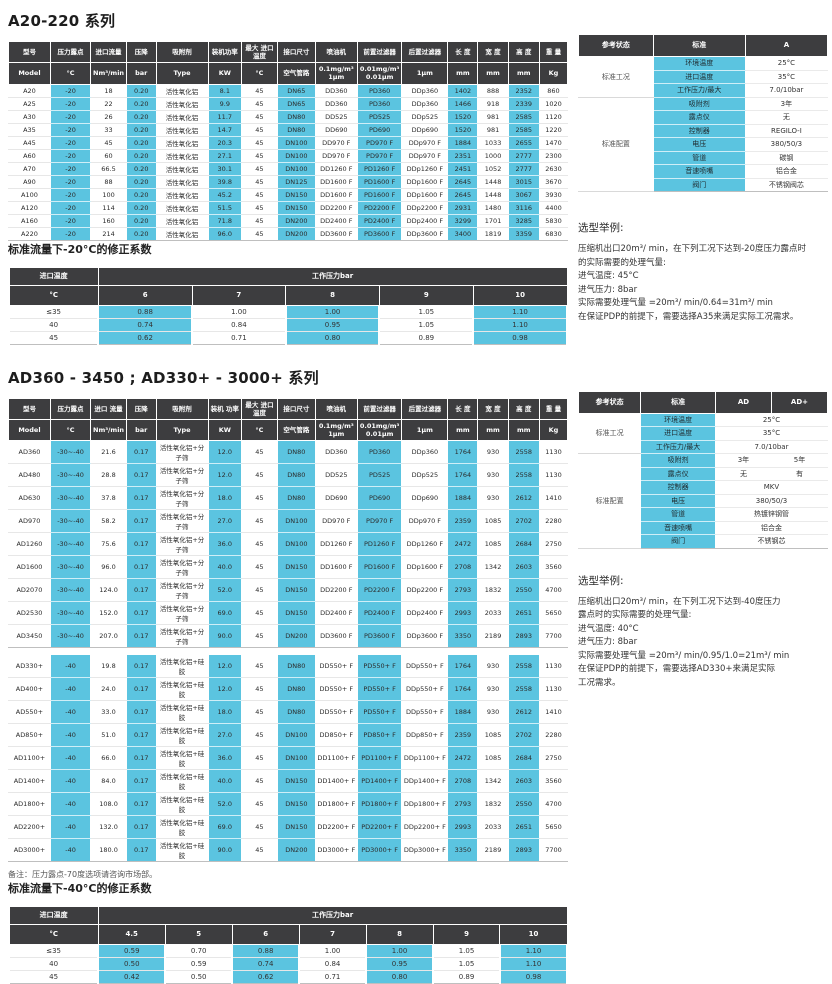  What do you see at coordinates (463, 781) in the screenshot?
I see `table-cell: 2708` at bounding box center [463, 781].